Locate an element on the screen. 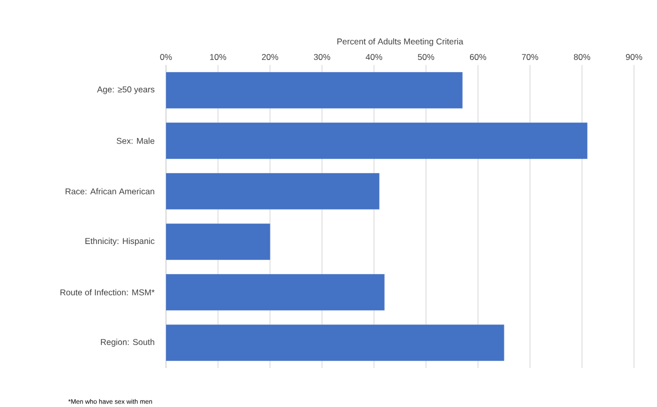 This screenshot has width=657, height=407. x-tick-label: 20% is located at coordinates (270, 57).